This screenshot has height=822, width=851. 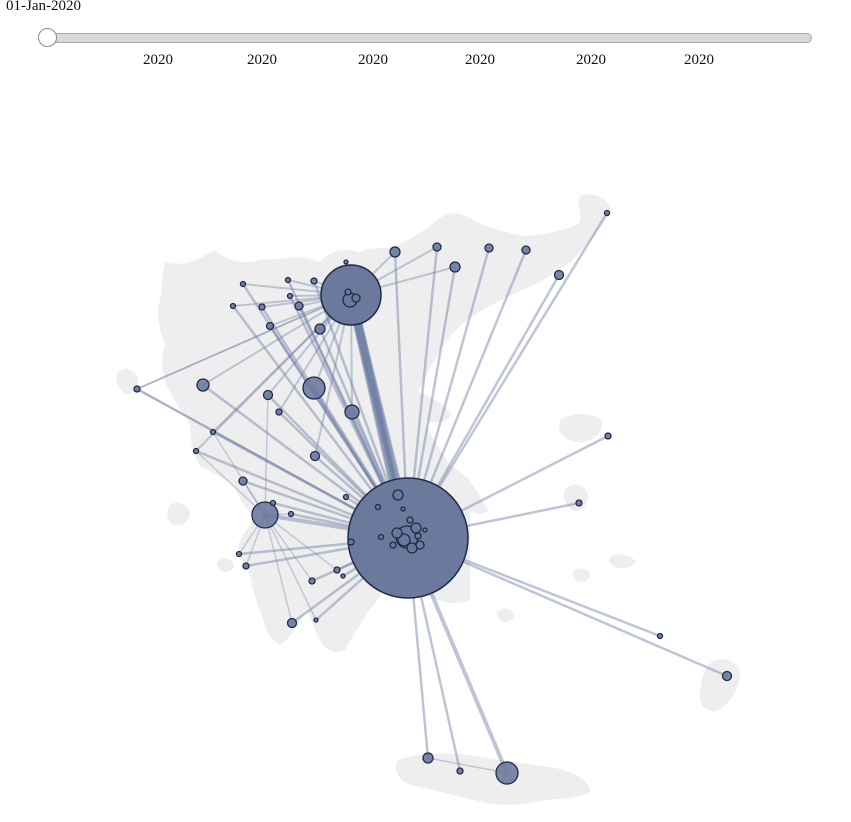 What do you see at coordinates (47, 37) in the screenshot?
I see `slider-thumb` at bounding box center [47, 37].